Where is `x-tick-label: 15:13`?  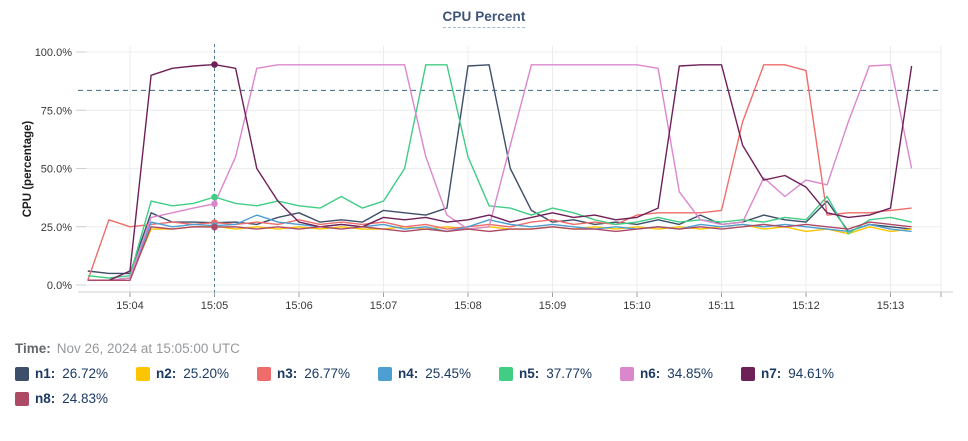 x-tick-label: 15:13 is located at coordinates (891, 306).